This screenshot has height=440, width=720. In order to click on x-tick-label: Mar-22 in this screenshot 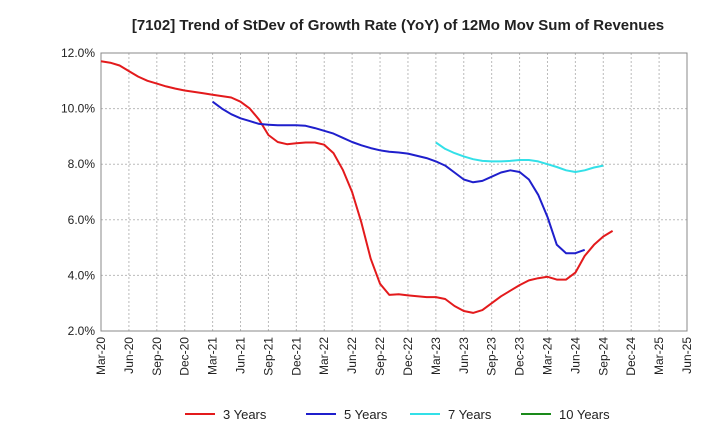, I will do `click(324, 356)`.